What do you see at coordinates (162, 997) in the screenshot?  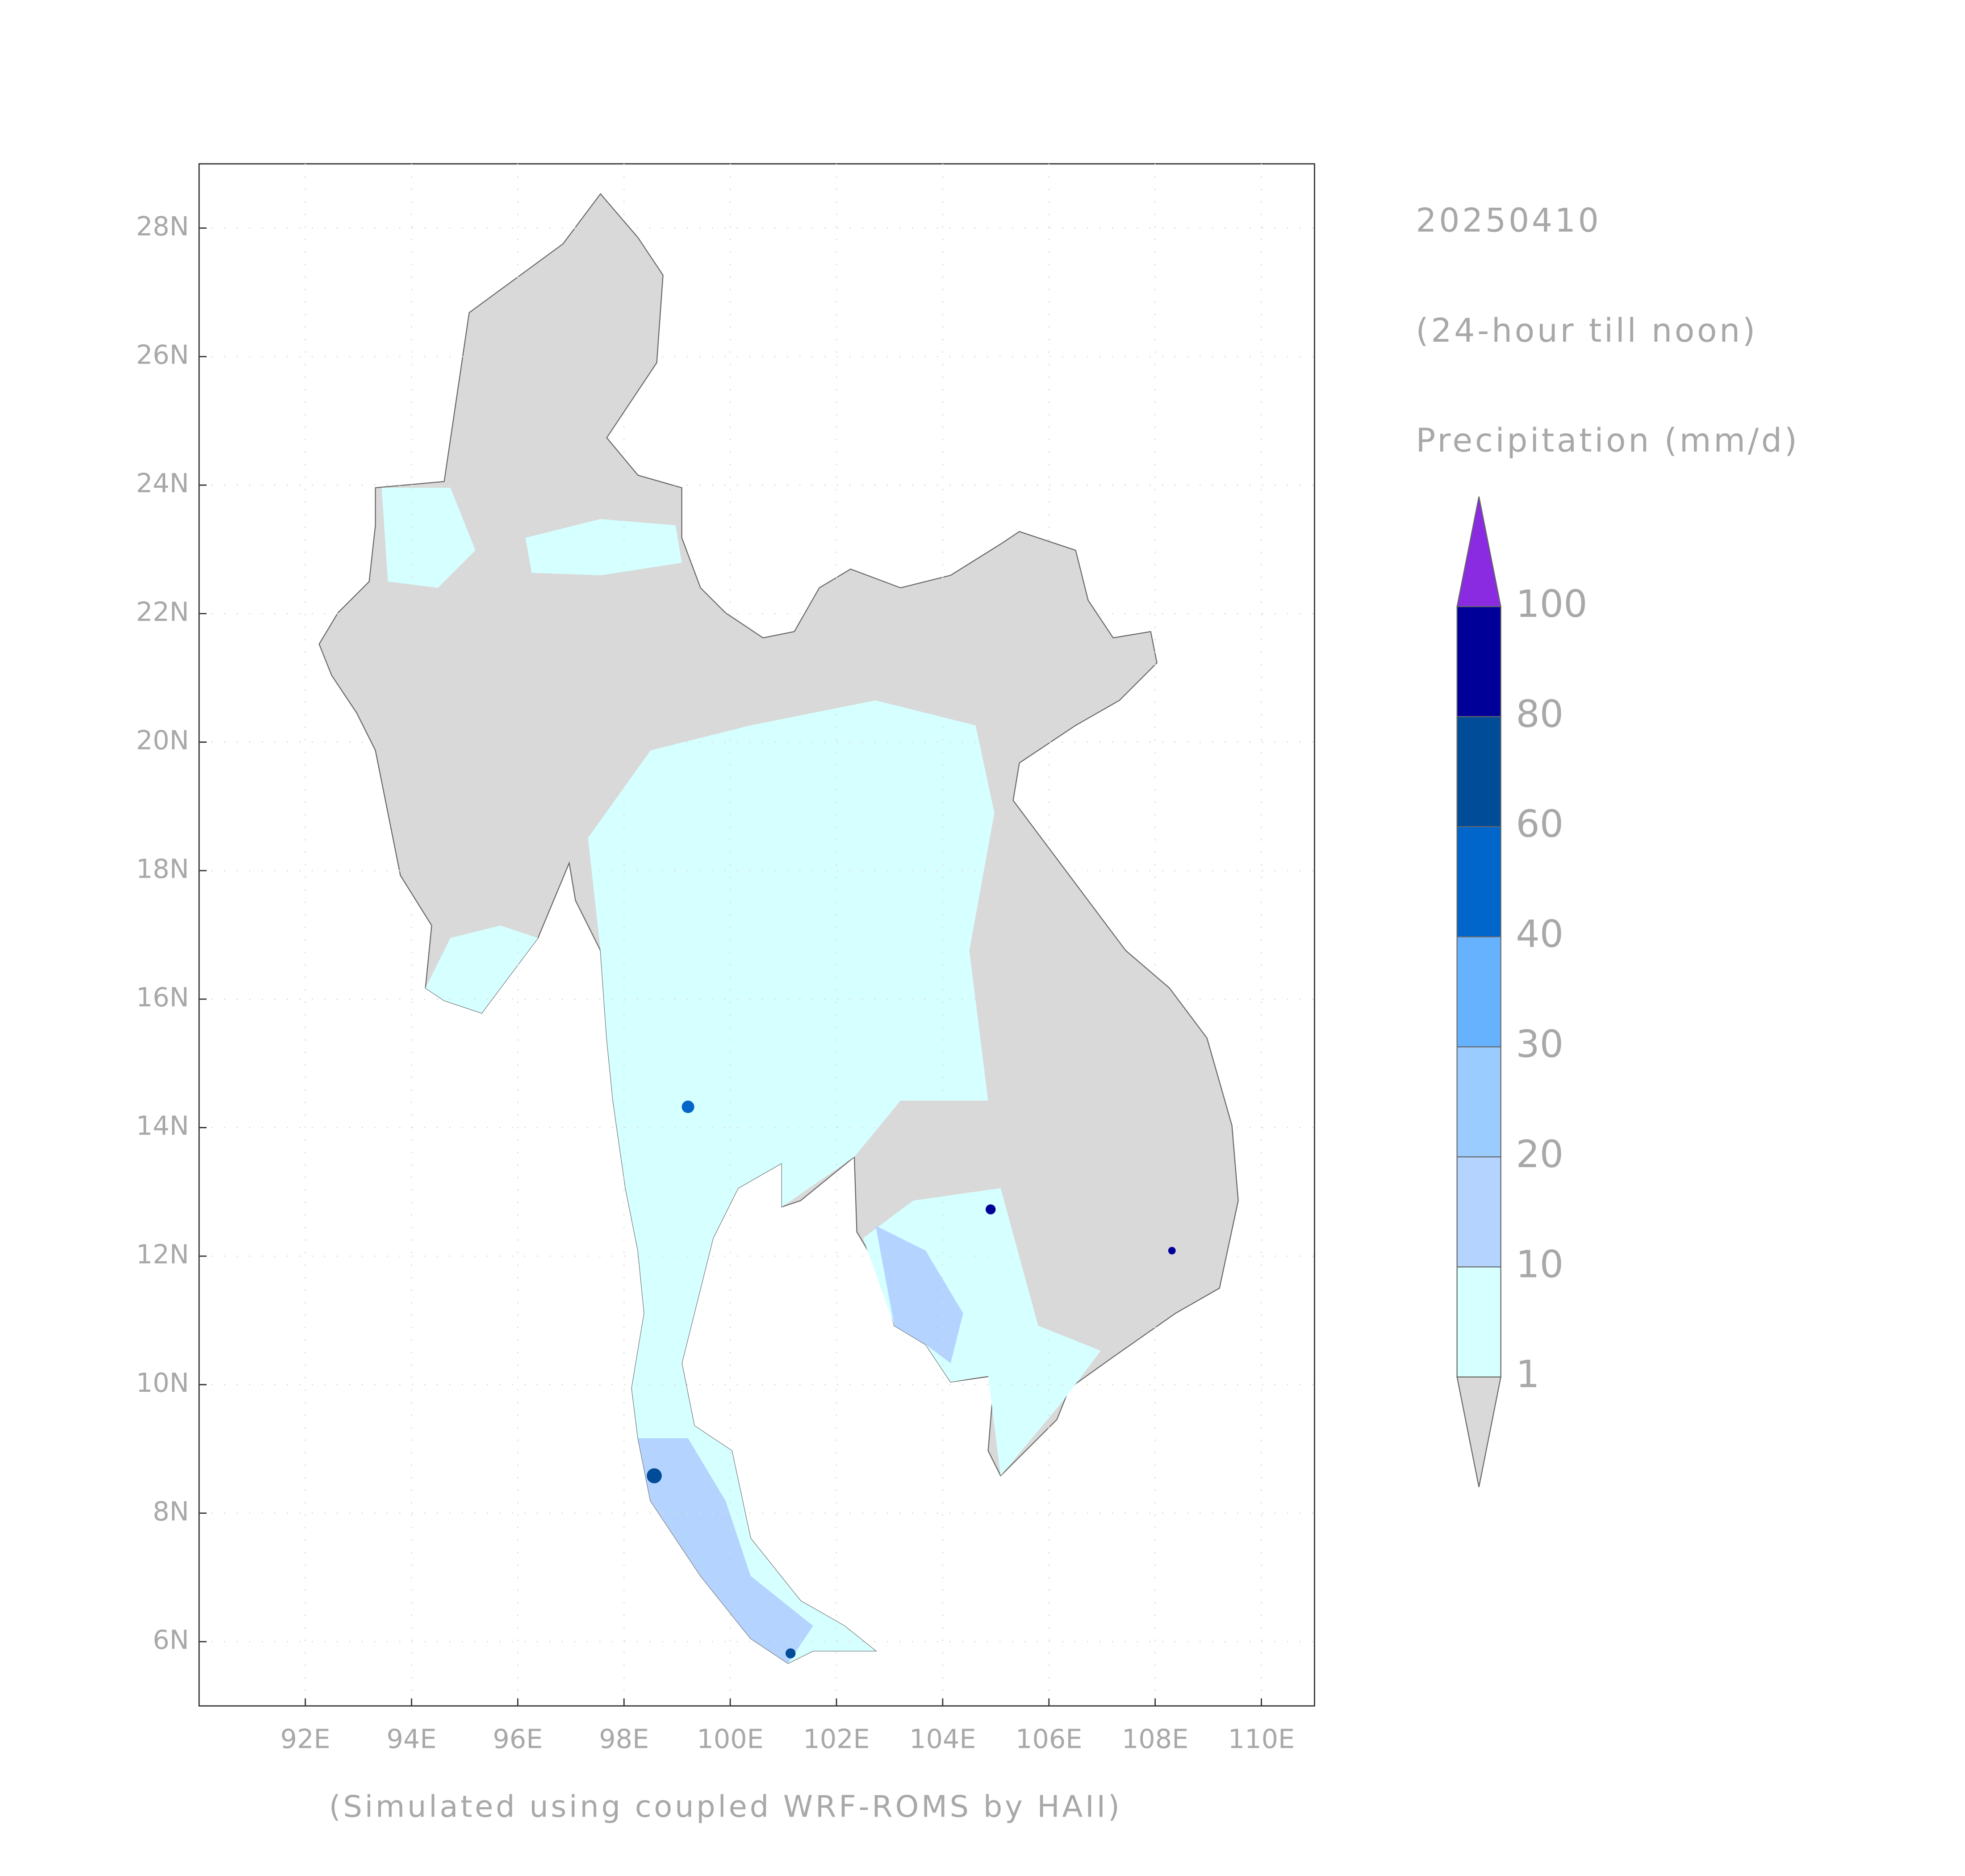 I see `y-tick-label: 16N` at bounding box center [162, 997].